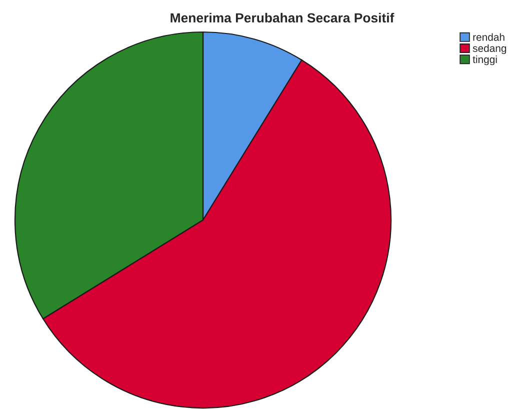 This screenshot has height=409, width=513. What do you see at coordinates (484, 60) in the screenshot?
I see `legend-label: tinggi` at bounding box center [484, 60].